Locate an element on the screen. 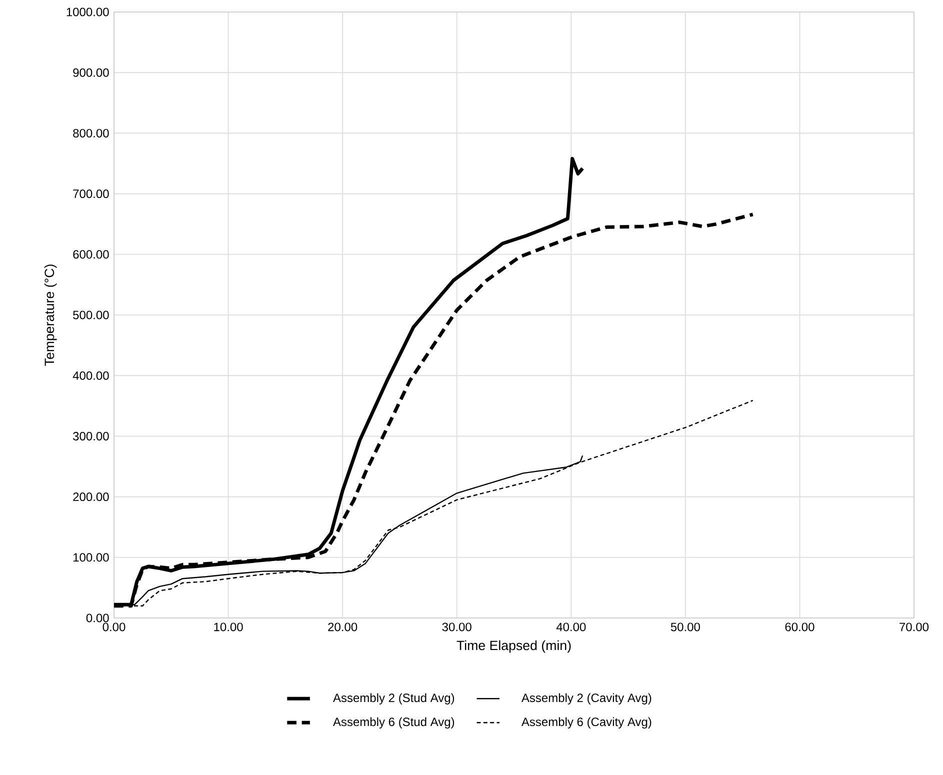  y-tick-label: 600.00 is located at coordinates (91, 254).